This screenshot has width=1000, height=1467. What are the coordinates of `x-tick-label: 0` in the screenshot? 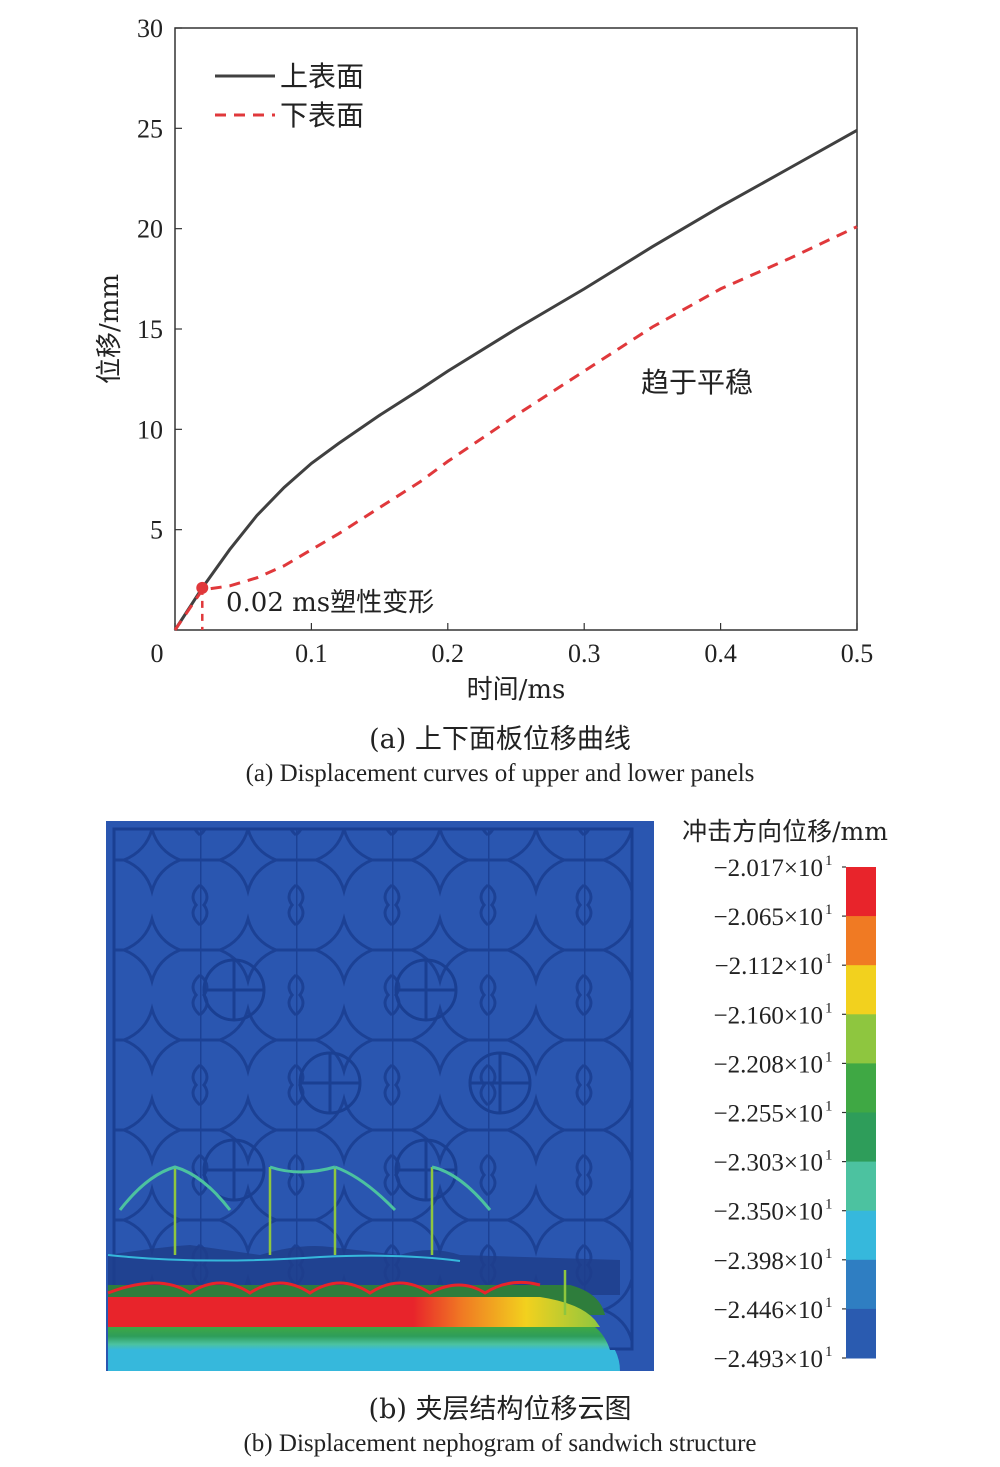 It's located at (157, 653).